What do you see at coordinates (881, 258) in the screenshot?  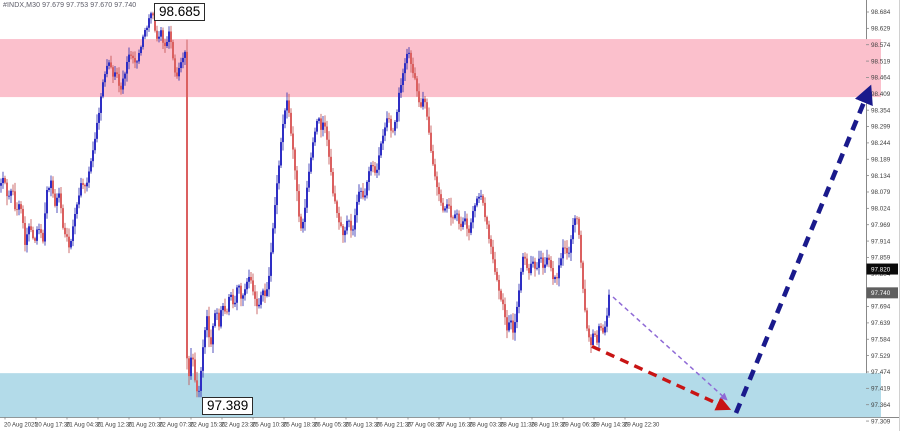 I see `svg-text: 97.859` at bounding box center [881, 258].